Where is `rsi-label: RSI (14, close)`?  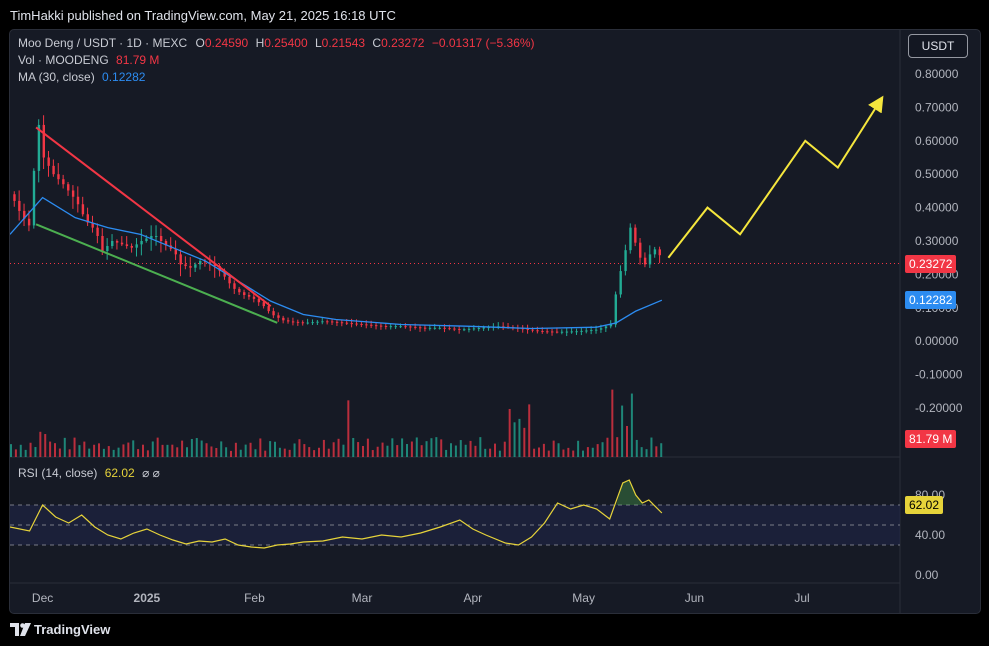 rsi-label: RSI (14, close) is located at coordinates (58, 473).